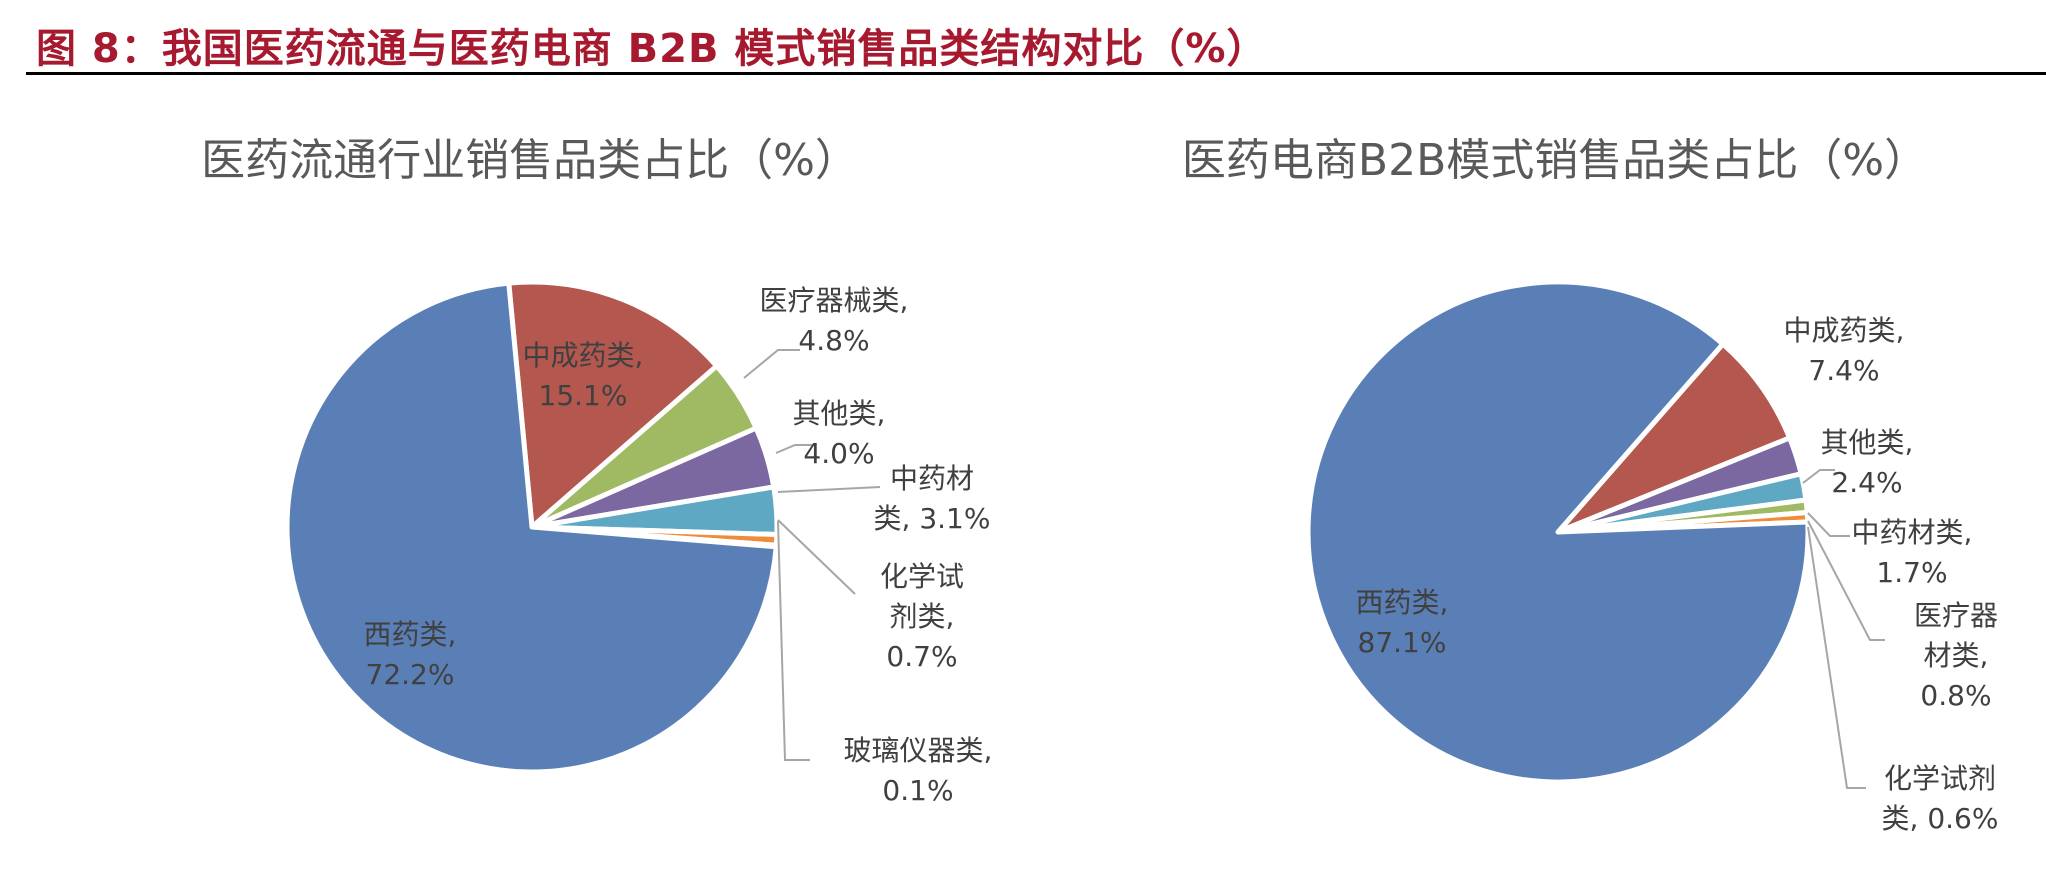 The image size is (2046, 874). Describe the element at coordinates (918, 770) in the screenshot. I see `data-label-glassware: 玻璃仪器类, 0.1%` at that location.